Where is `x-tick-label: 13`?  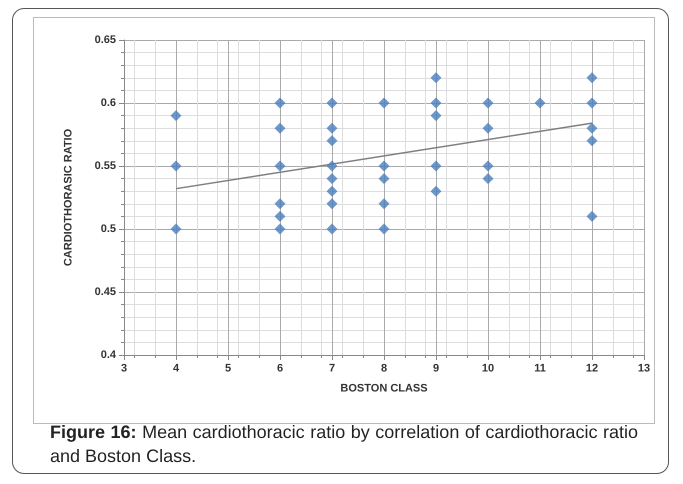
x-tick-label: 13 is located at coordinates (644, 368).